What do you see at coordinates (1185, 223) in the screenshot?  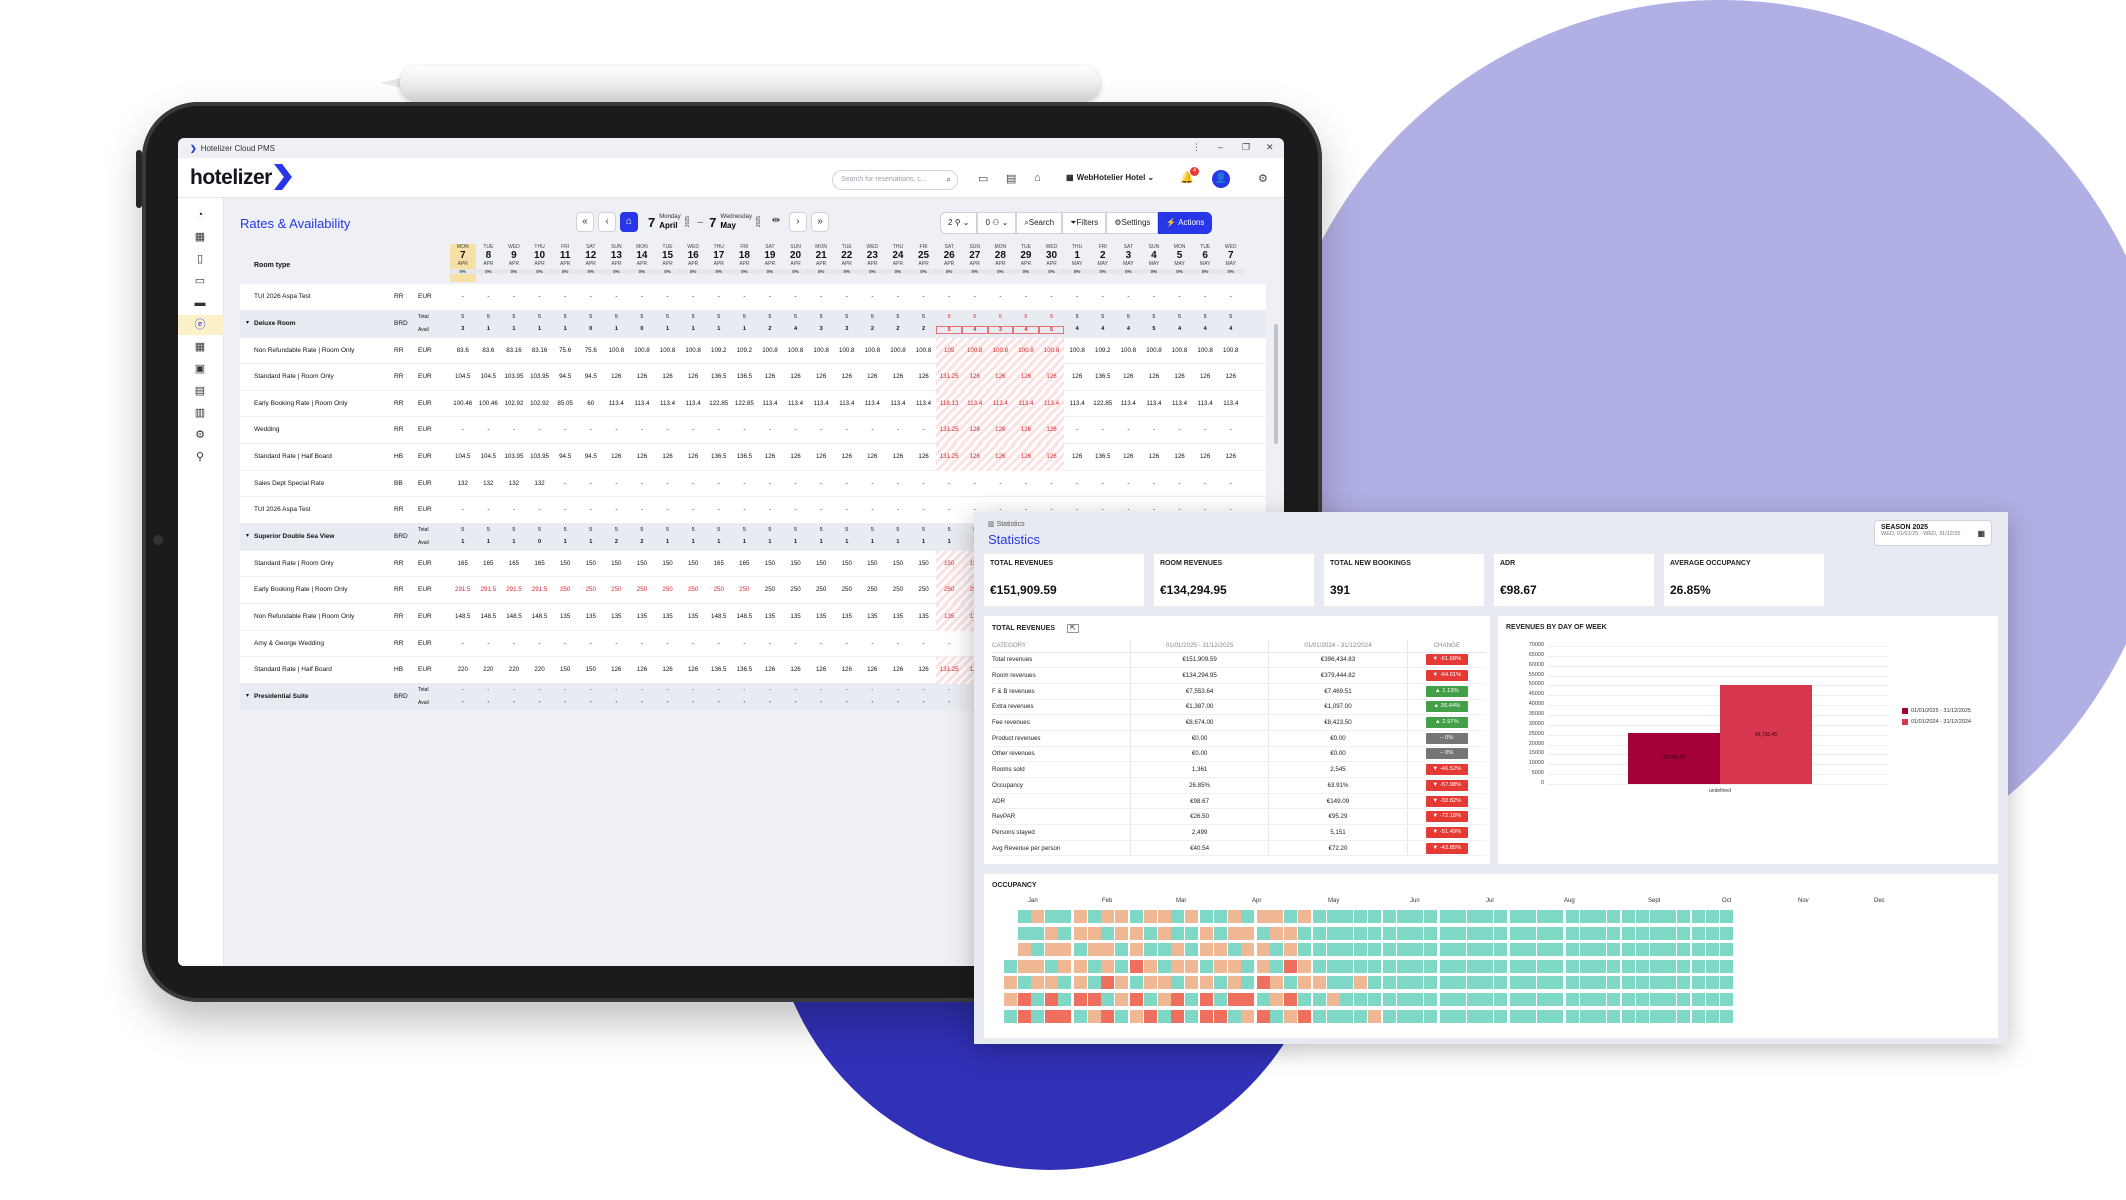 I see `actions-button: ⚡ Actions` at bounding box center [1185, 223].